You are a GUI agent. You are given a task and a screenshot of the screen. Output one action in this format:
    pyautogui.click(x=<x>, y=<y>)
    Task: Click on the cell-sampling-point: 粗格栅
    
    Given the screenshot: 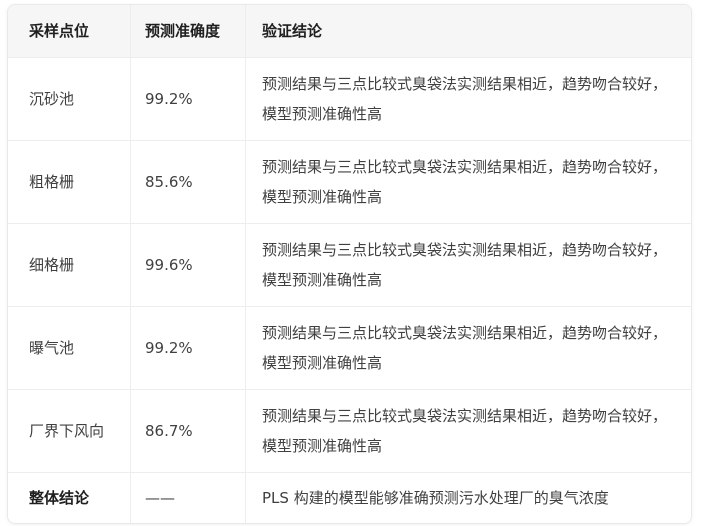 What is the action you would take?
    pyautogui.click(x=52, y=182)
    